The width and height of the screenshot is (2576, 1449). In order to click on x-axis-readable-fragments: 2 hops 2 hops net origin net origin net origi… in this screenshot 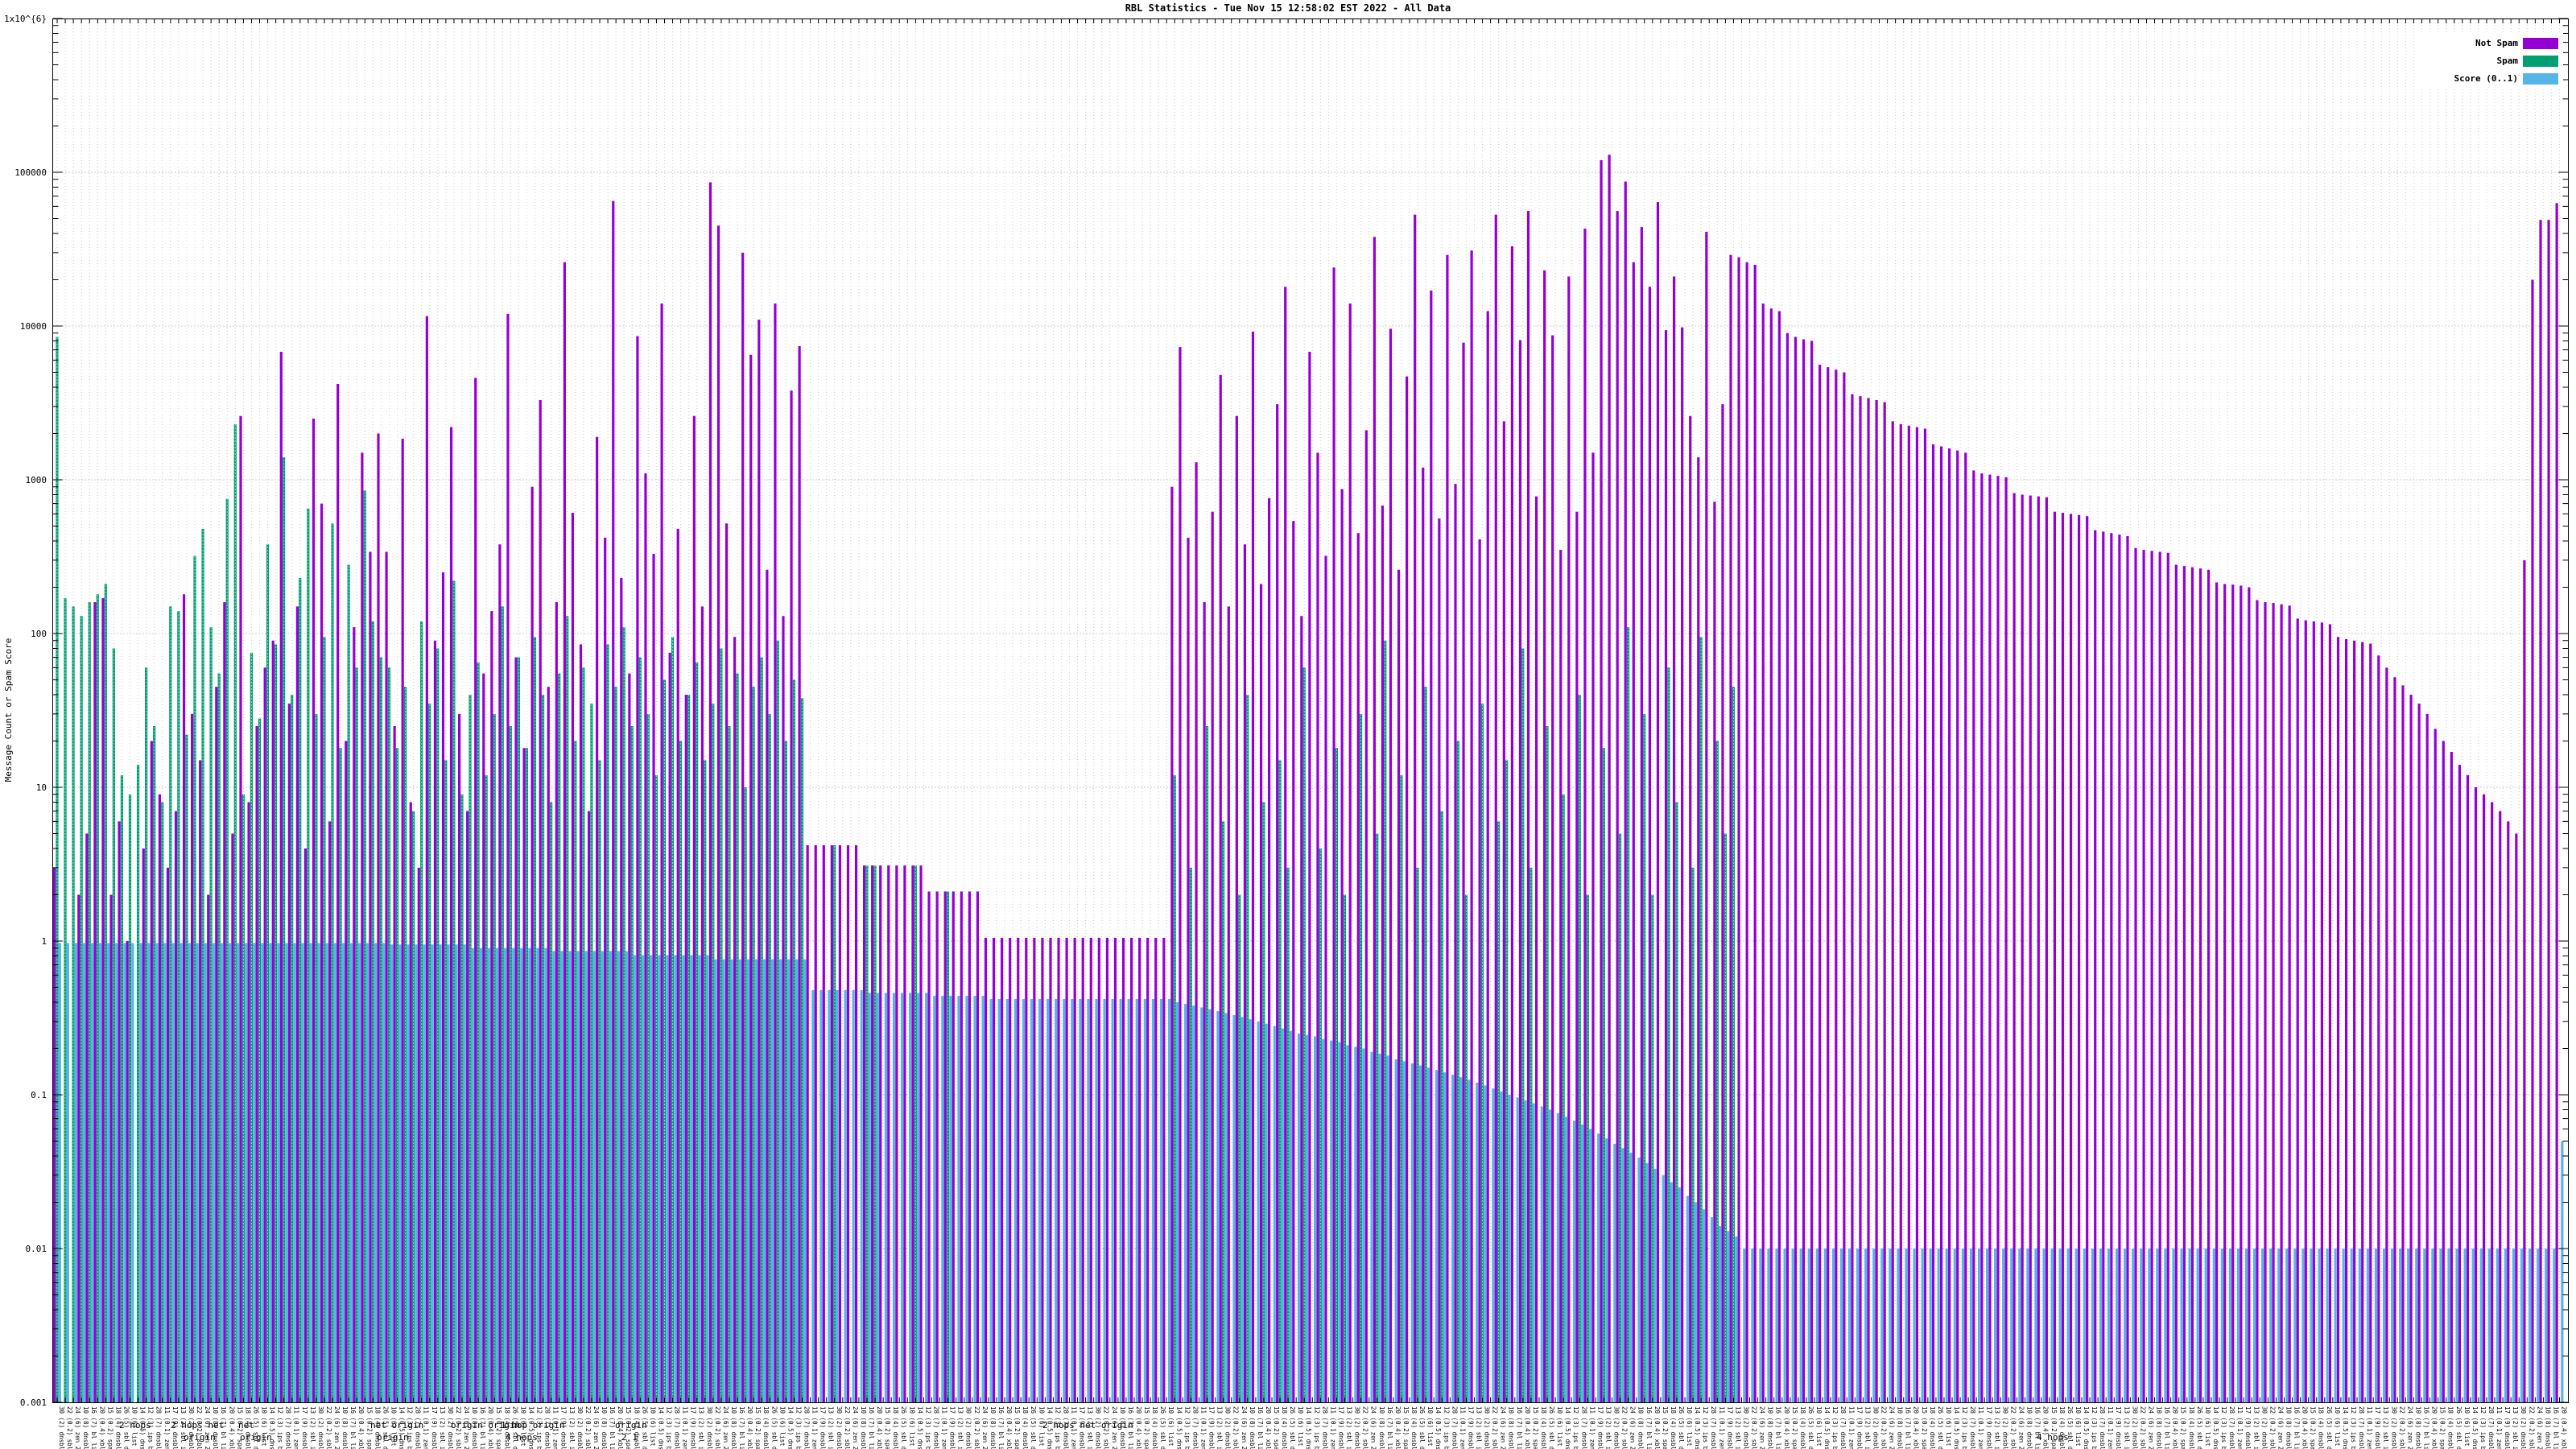, I will do `click(1094, 1431)`.